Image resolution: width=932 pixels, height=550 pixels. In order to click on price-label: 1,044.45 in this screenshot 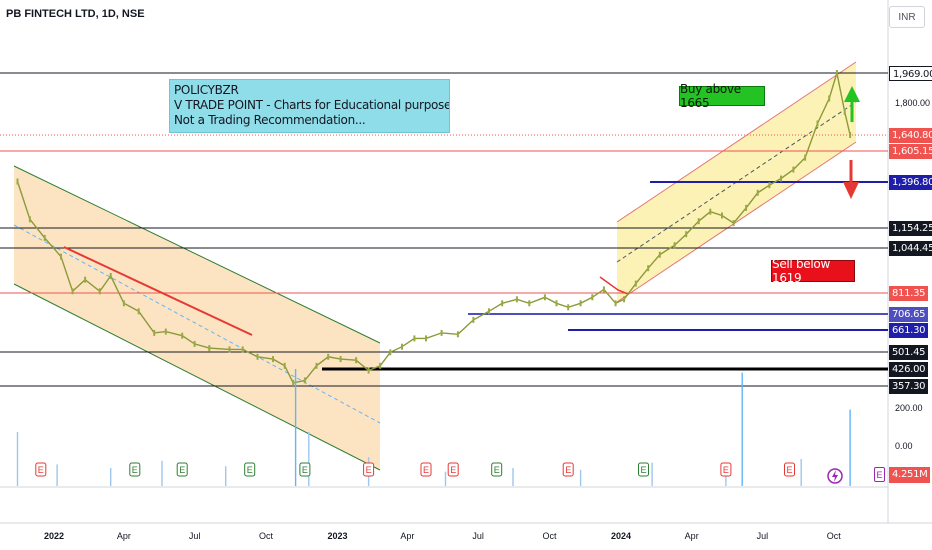, I will do `click(910, 248)`.